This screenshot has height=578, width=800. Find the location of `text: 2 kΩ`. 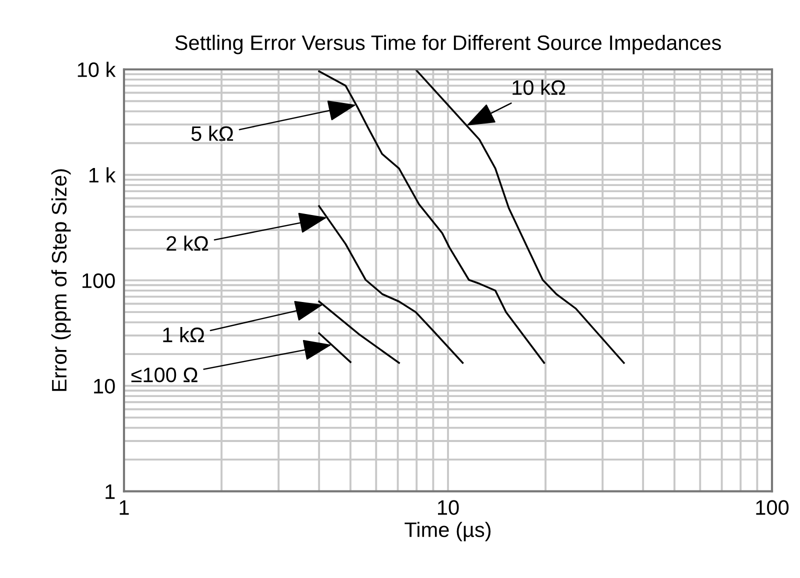

text: 2 kΩ is located at coordinates (187, 243).